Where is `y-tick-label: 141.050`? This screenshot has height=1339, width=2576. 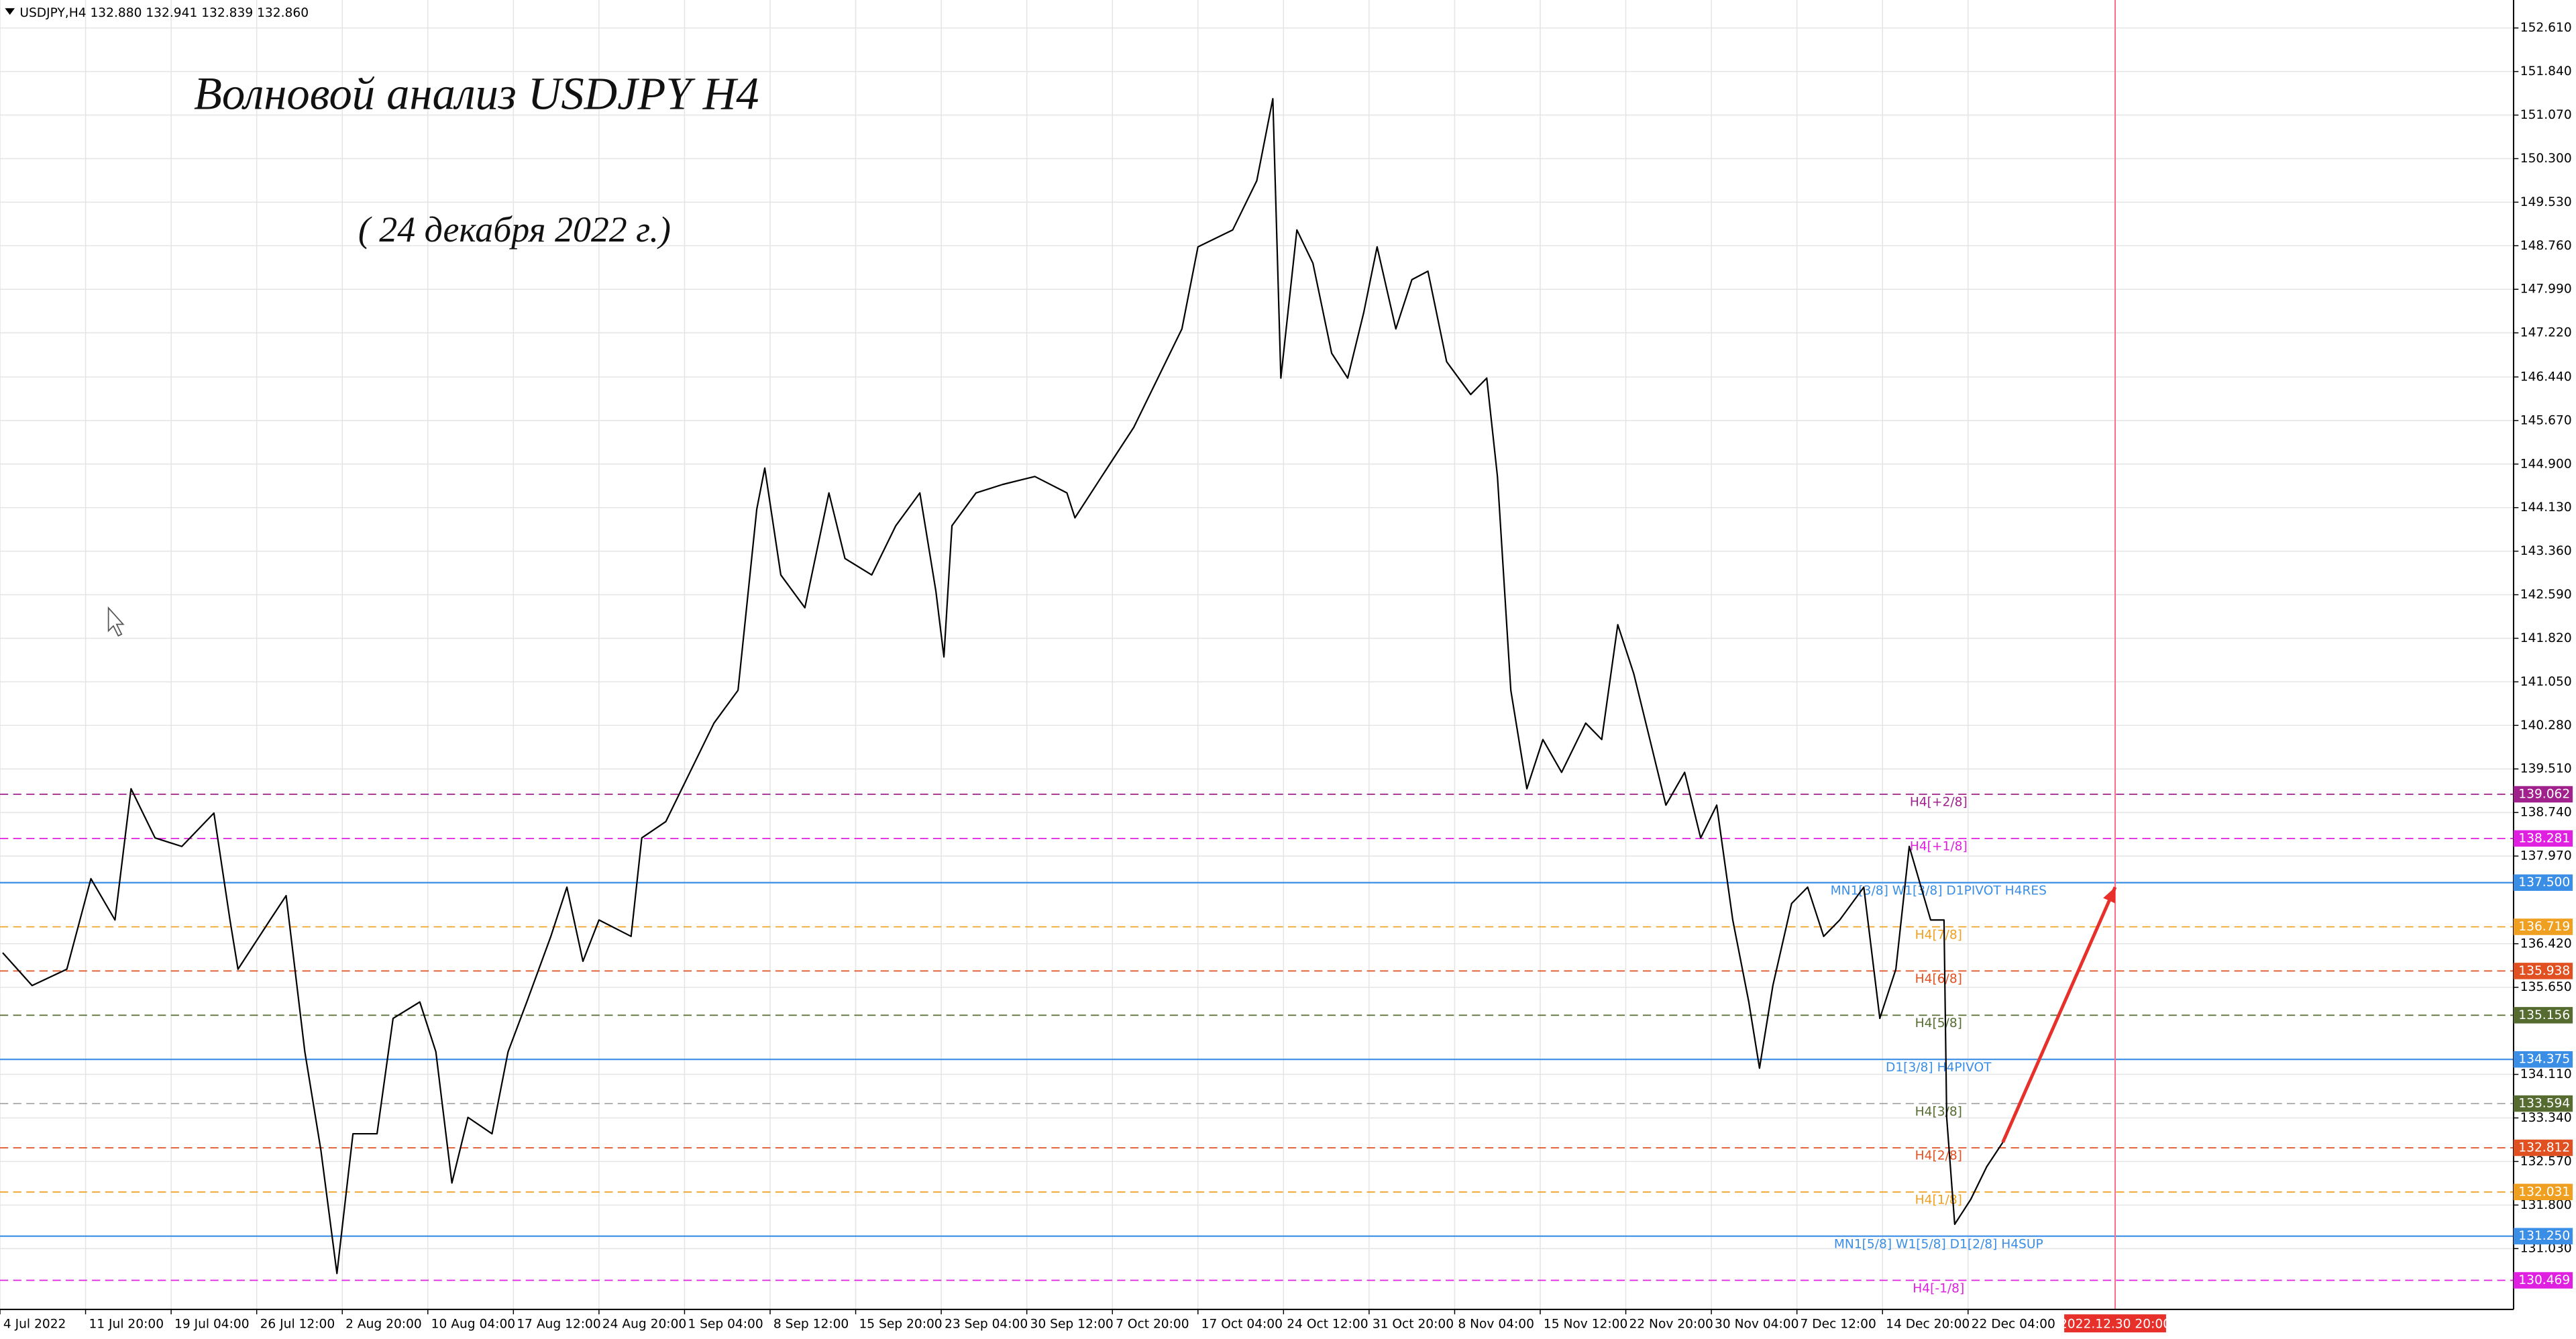
y-tick-label: 141.050 is located at coordinates (2546, 682).